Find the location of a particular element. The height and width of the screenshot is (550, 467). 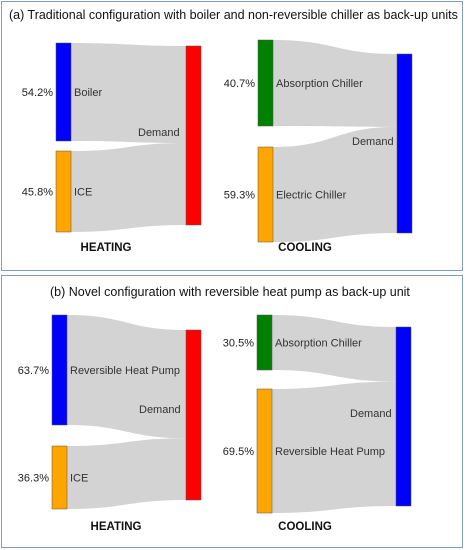

source-label-0: Boiler is located at coordinates (88, 93).